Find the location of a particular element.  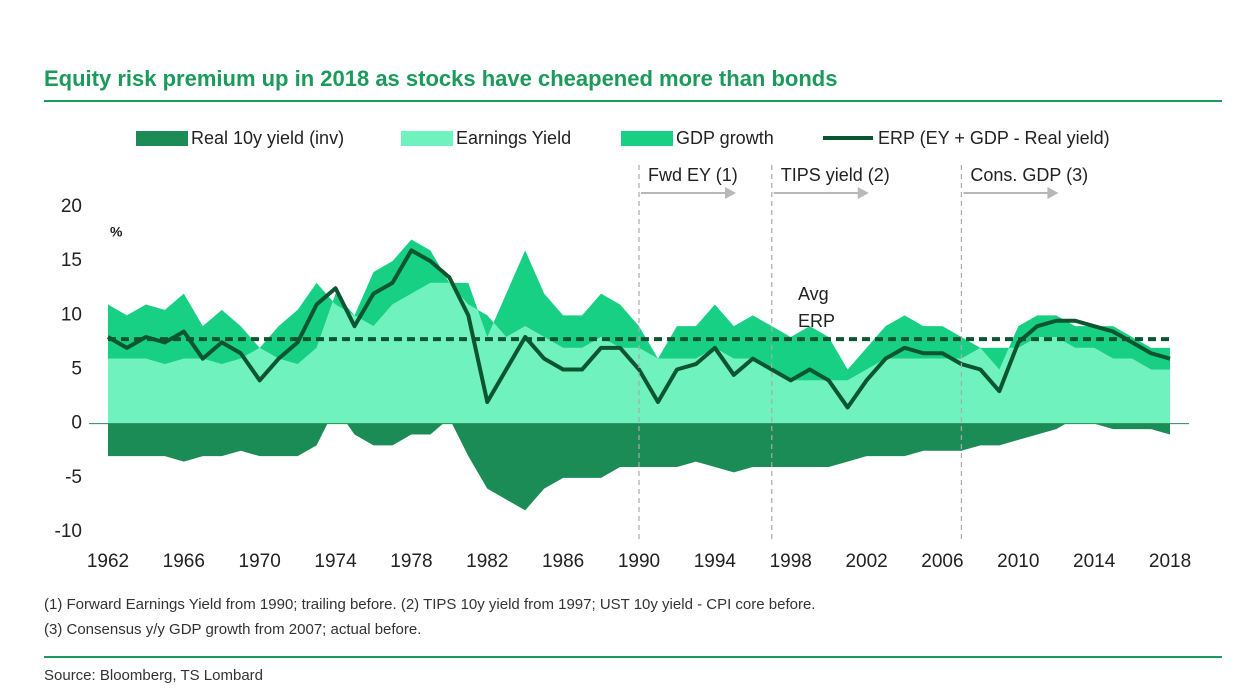

source: Source: Bloomberg, TS Lombard is located at coordinates (153, 675).